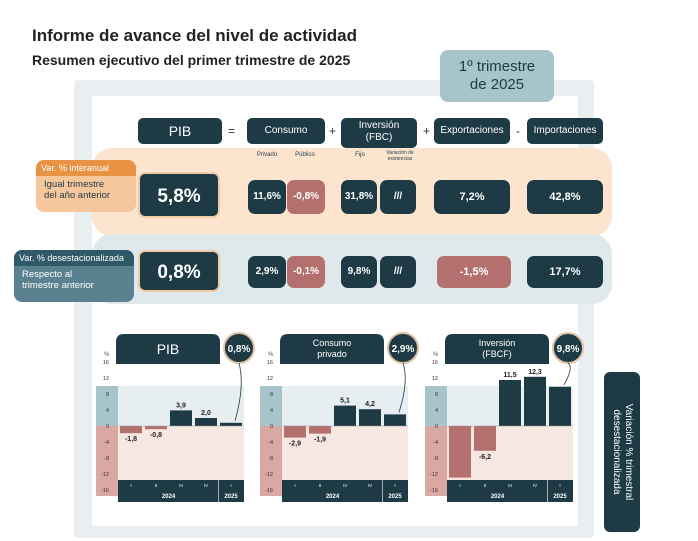 The height and width of the screenshot is (541, 698). I want to click on bar-label-2: -1,9, so click(320, 440).